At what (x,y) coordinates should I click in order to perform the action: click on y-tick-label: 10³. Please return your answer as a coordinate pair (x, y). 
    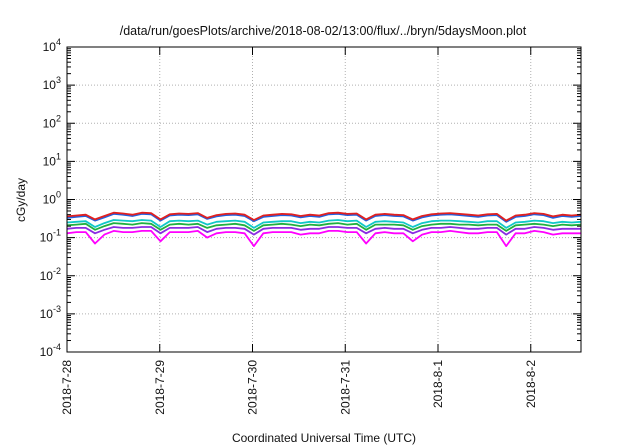
    Looking at the image, I should click on (52, 83).